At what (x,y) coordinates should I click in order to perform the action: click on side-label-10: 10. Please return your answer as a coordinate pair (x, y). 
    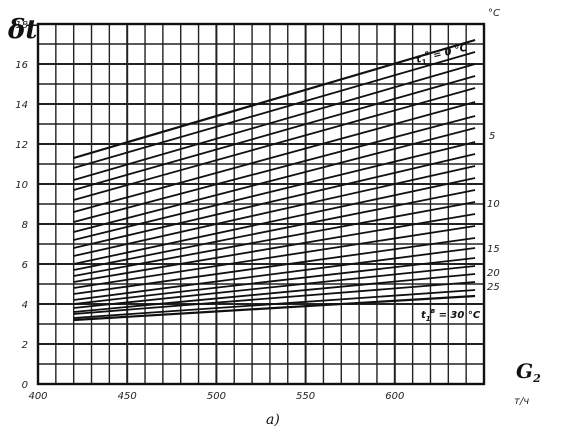
    Looking at the image, I should click on (493, 204).